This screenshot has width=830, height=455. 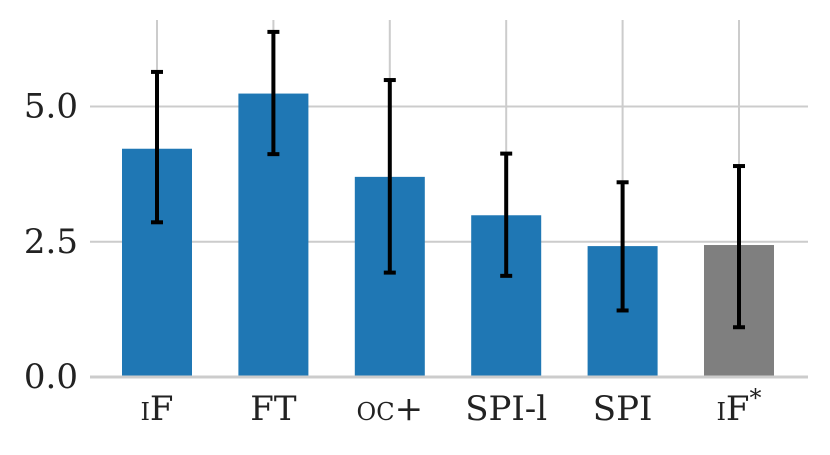 I want to click on y-tick-label: 5.0, so click(x=51, y=107).